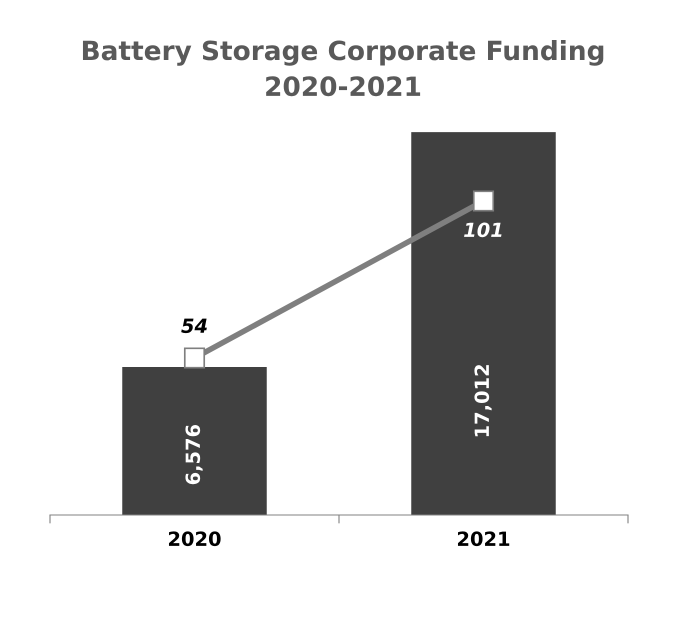  Describe the element at coordinates (483, 400) in the screenshot. I see `data-label: 17,012` at that location.